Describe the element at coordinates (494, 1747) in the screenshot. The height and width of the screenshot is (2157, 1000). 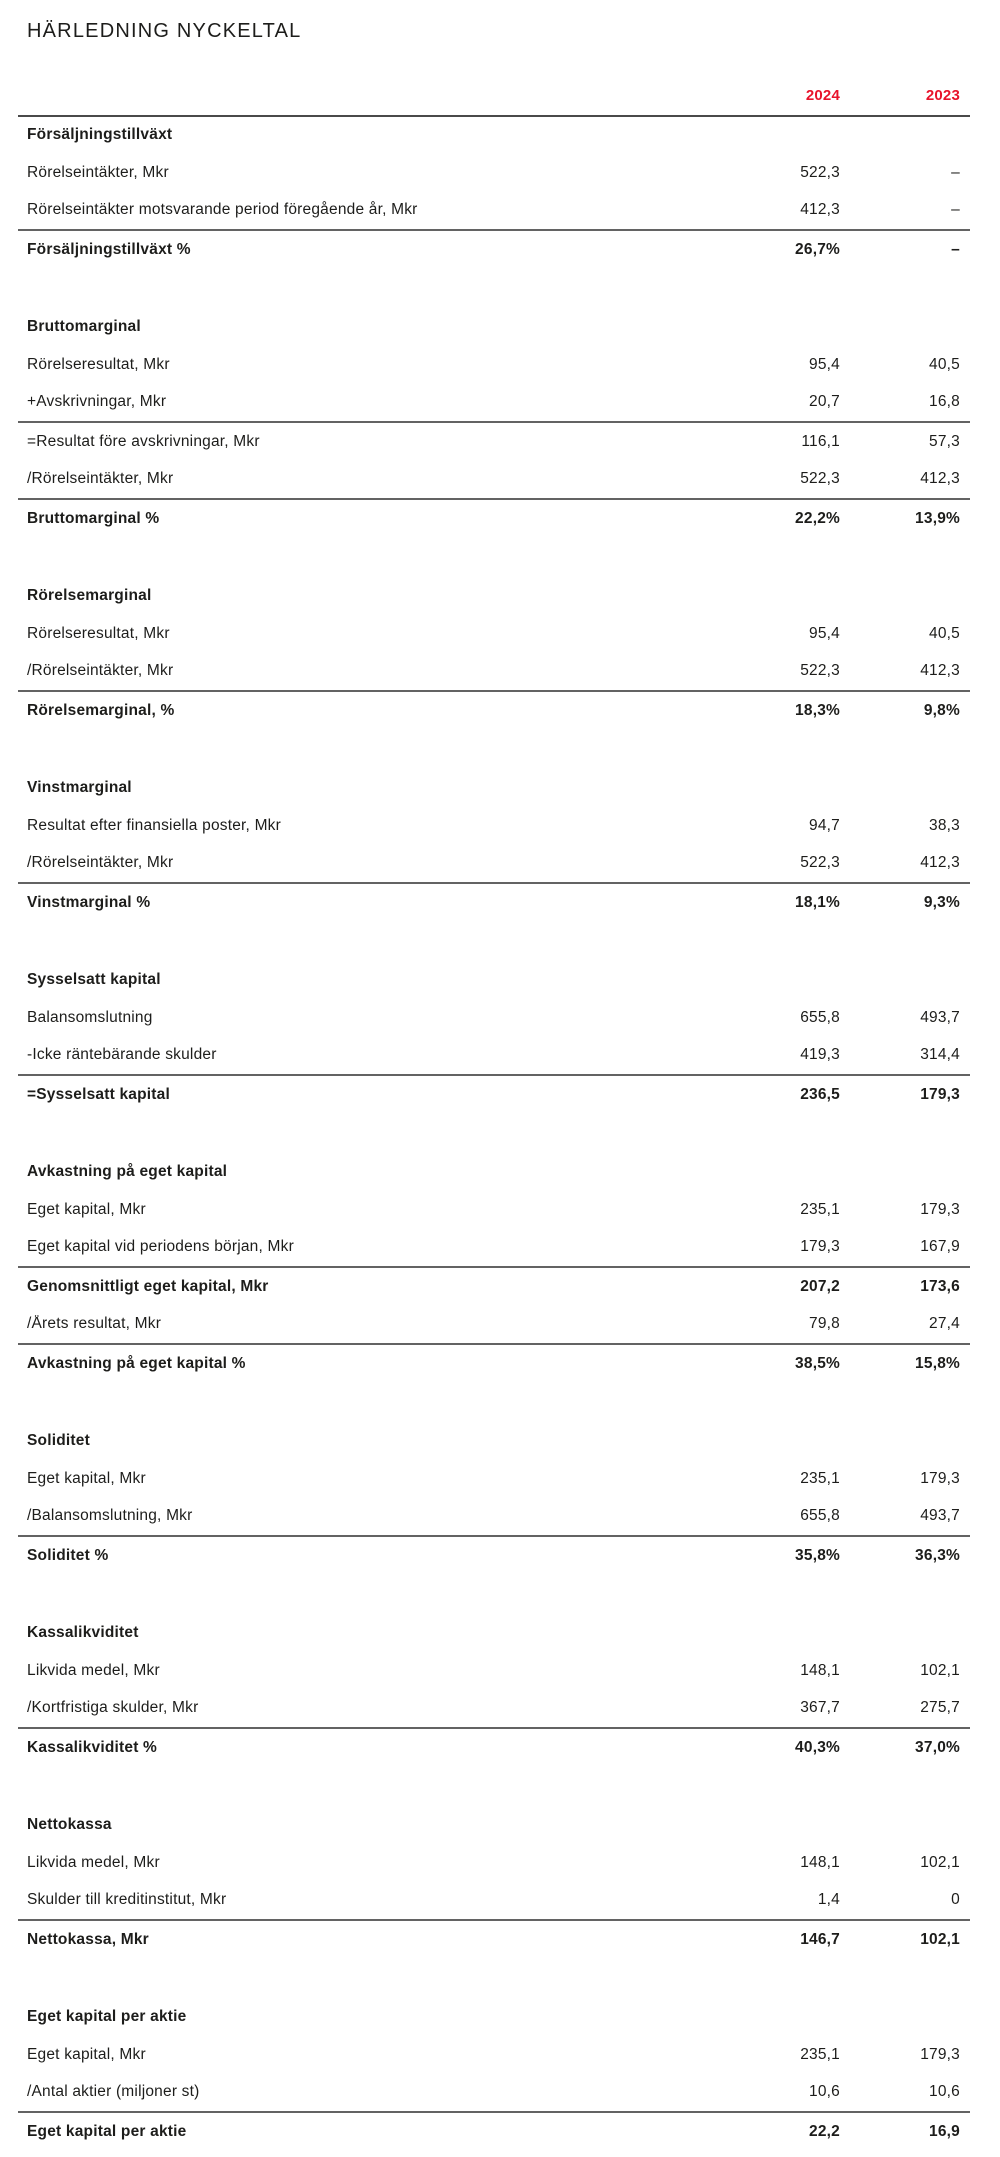
I see `table-row: Kassalikviditet % 40,3% 37,0%` at that location.